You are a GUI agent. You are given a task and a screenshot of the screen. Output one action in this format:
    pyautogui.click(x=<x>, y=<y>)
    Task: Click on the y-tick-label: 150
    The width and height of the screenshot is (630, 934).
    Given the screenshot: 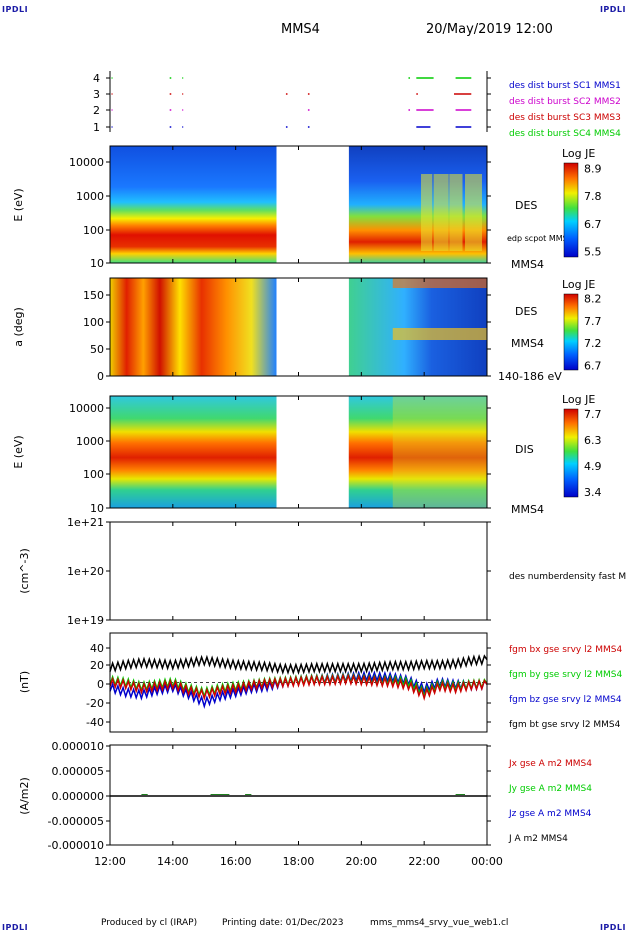 What is the action you would take?
    pyautogui.click(x=93, y=295)
    